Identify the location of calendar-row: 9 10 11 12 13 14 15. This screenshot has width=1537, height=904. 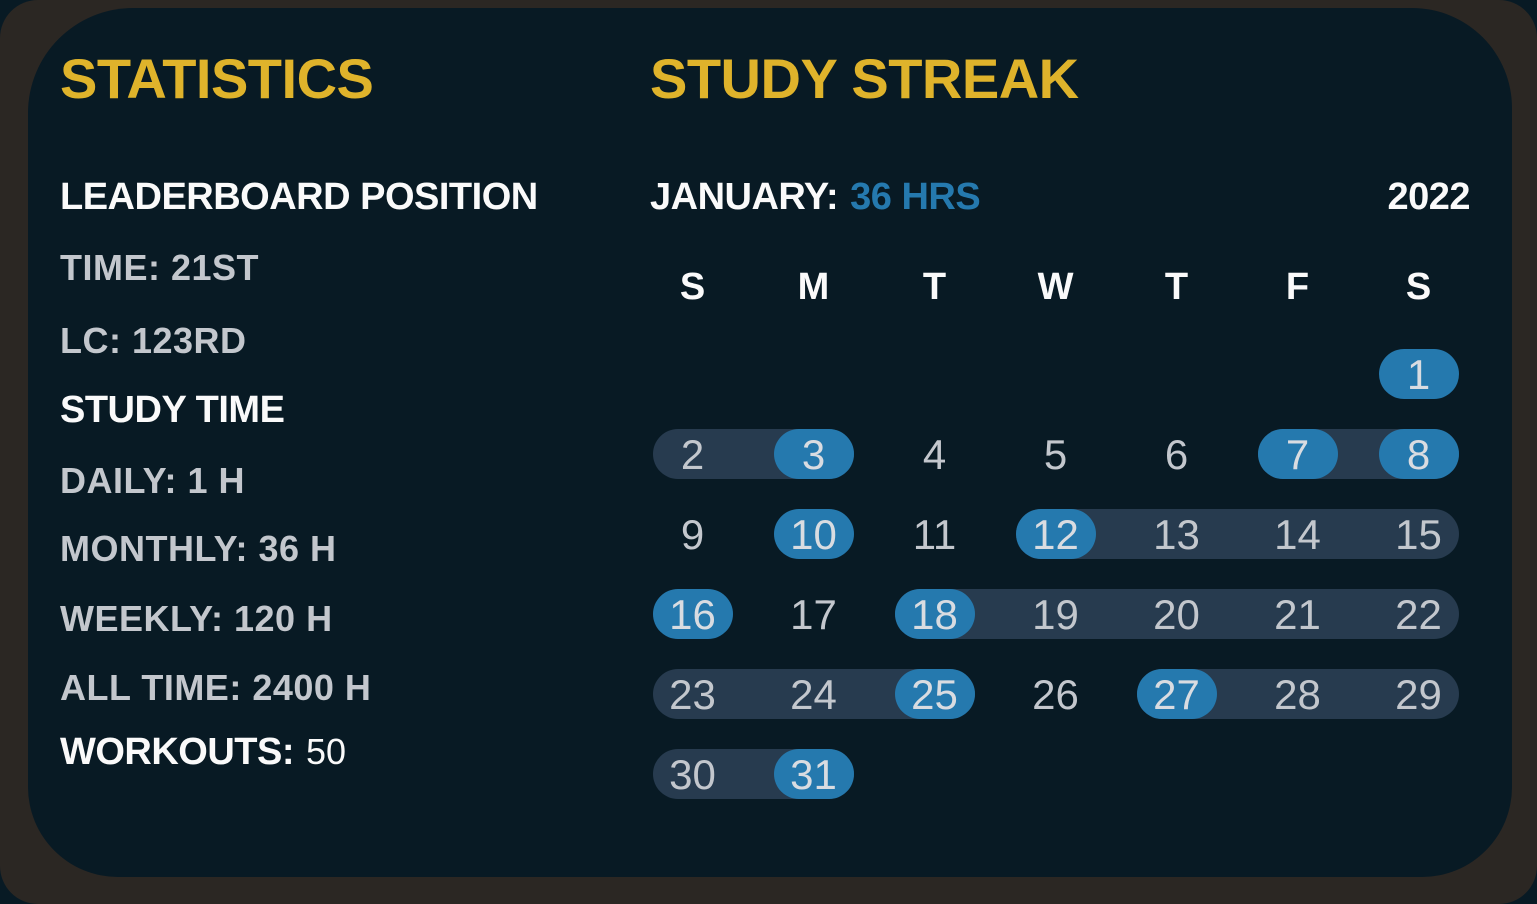
(1055, 534).